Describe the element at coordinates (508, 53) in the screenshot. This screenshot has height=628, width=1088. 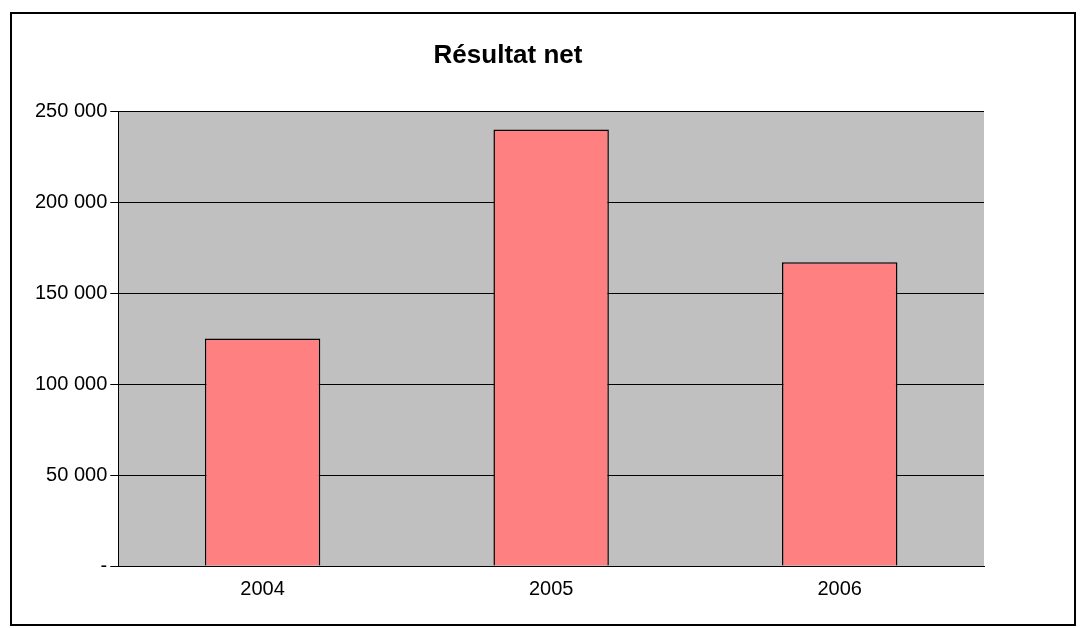
I see `chart-title: Résultat net` at that location.